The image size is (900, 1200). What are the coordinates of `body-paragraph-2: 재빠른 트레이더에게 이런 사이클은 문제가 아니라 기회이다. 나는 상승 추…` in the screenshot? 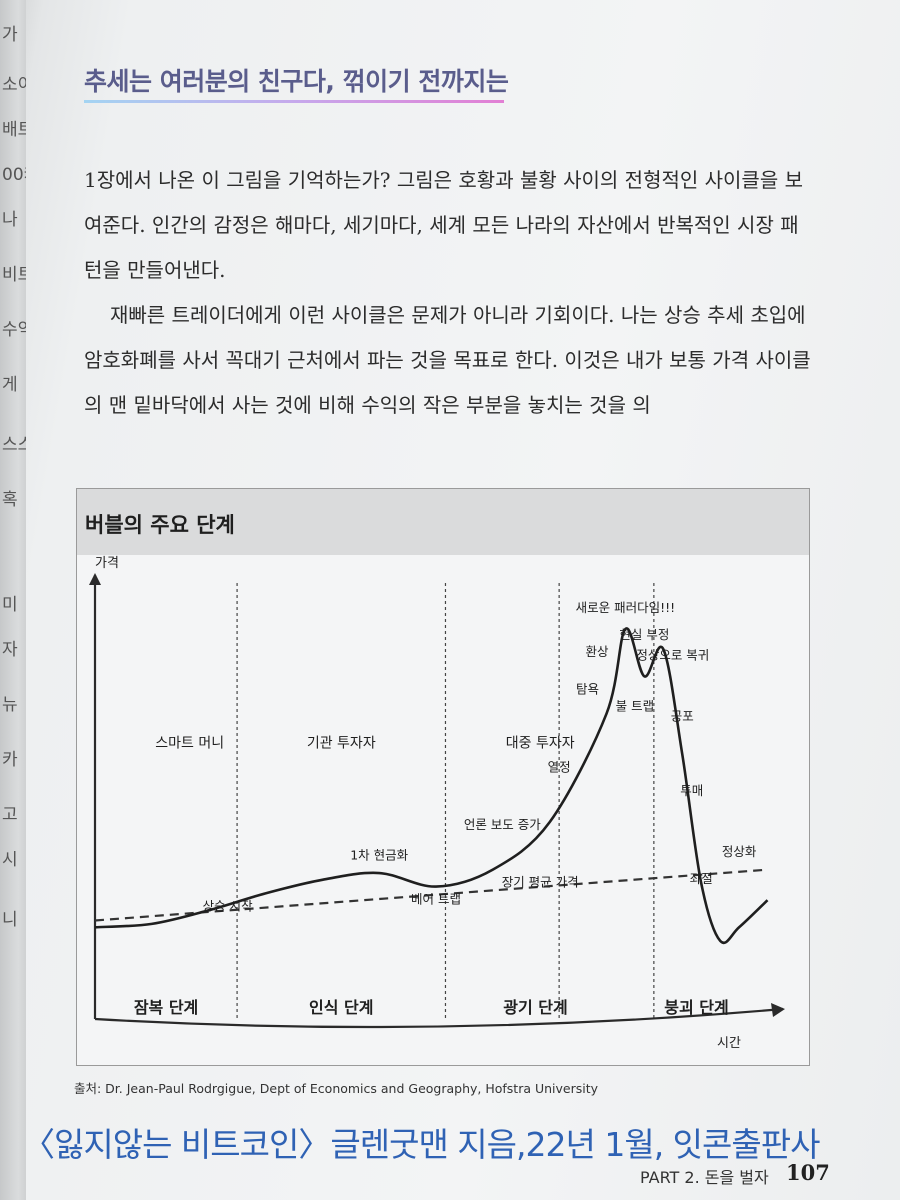 It's located at (449, 360).